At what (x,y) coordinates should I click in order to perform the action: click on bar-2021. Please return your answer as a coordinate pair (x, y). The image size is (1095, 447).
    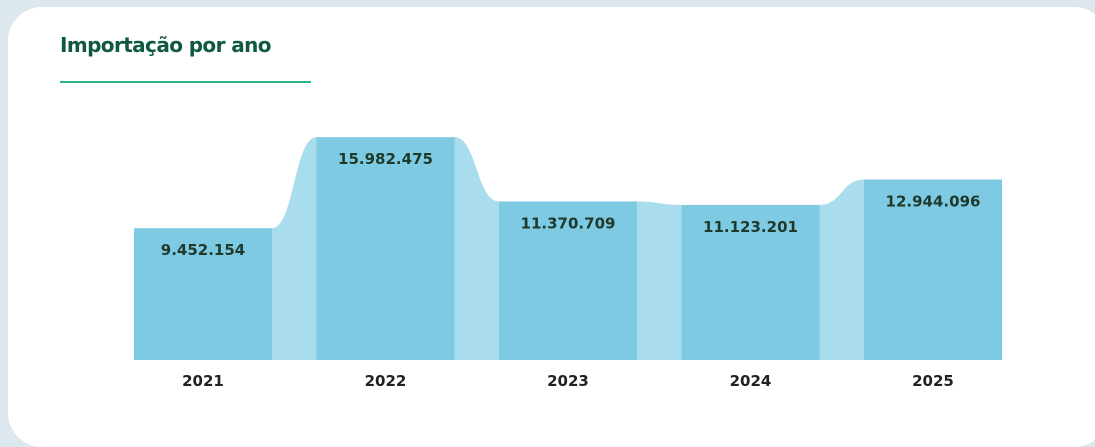
    Looking at the image, I should click on (203, 294).